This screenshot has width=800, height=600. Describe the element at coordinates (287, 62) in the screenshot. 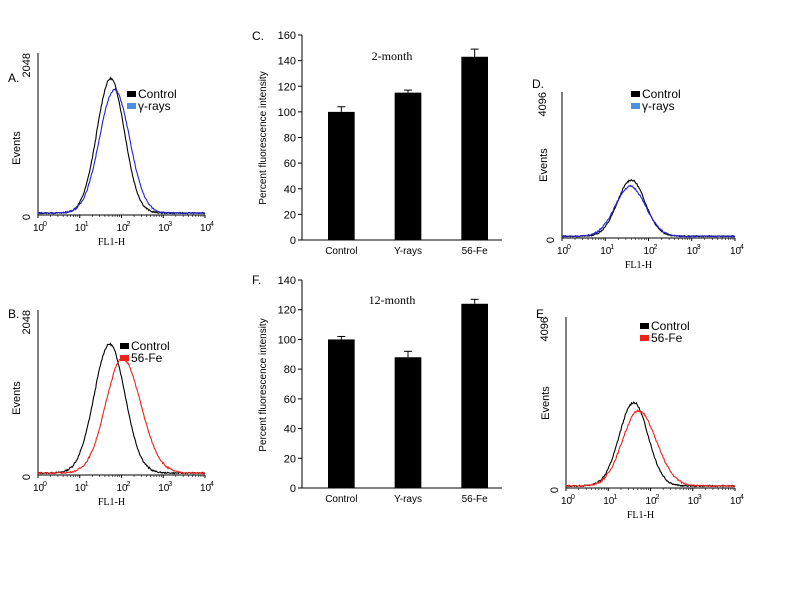

I see `y-tick-label: 140` at that location.